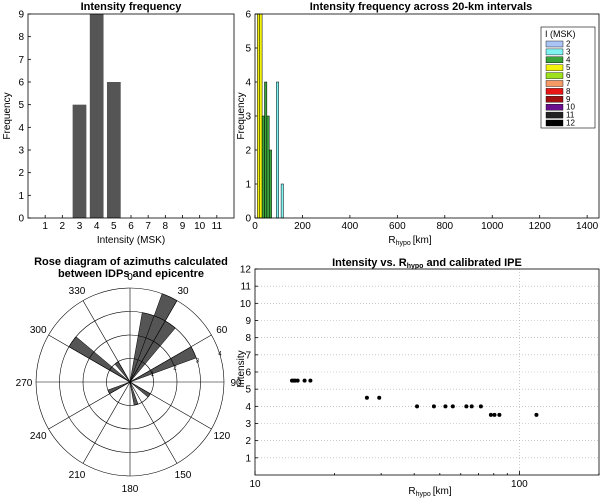 The width and height of the screenshot is (600, 498). What do you see at coordinates (422, 240) in the screenshot?
I see `chart2-xlabel-unit: [km]` at bounding box center [422, 240].